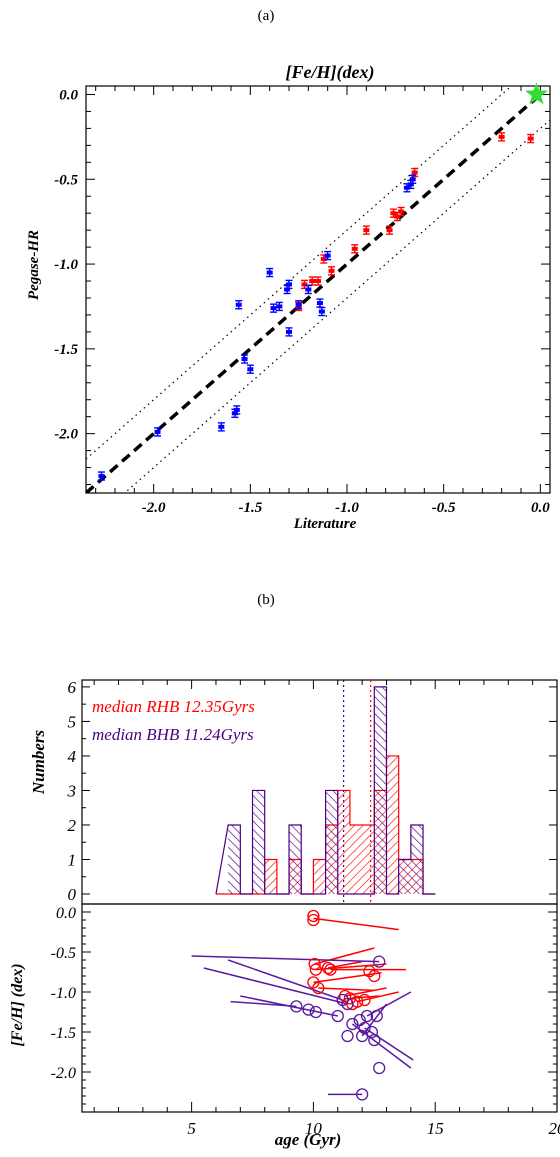 The height and width of the screenshot is (1157, 560). Describe the element at coordinates (72, 687) in the screenshot. I see `y-tick-label: 6` at that location.